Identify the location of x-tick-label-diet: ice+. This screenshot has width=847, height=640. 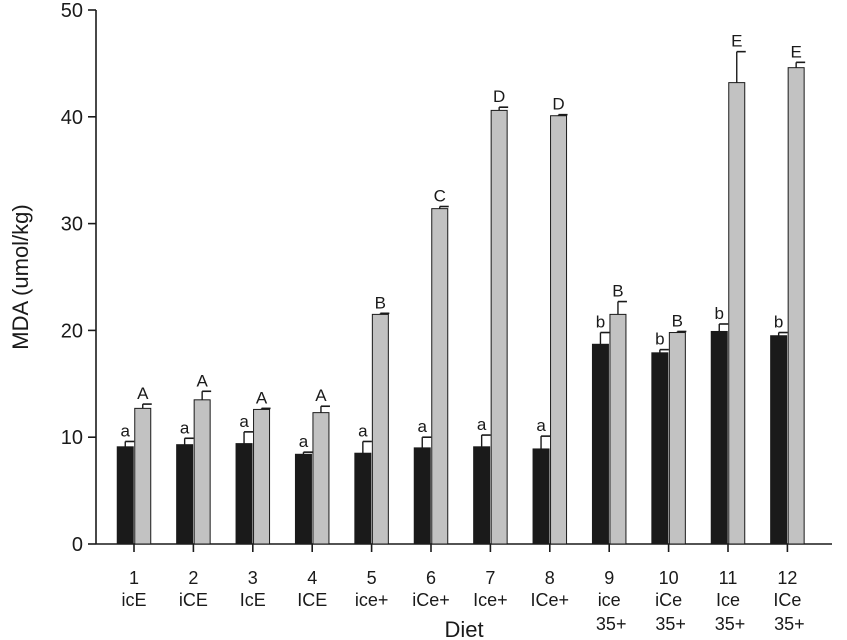
(372, 600).